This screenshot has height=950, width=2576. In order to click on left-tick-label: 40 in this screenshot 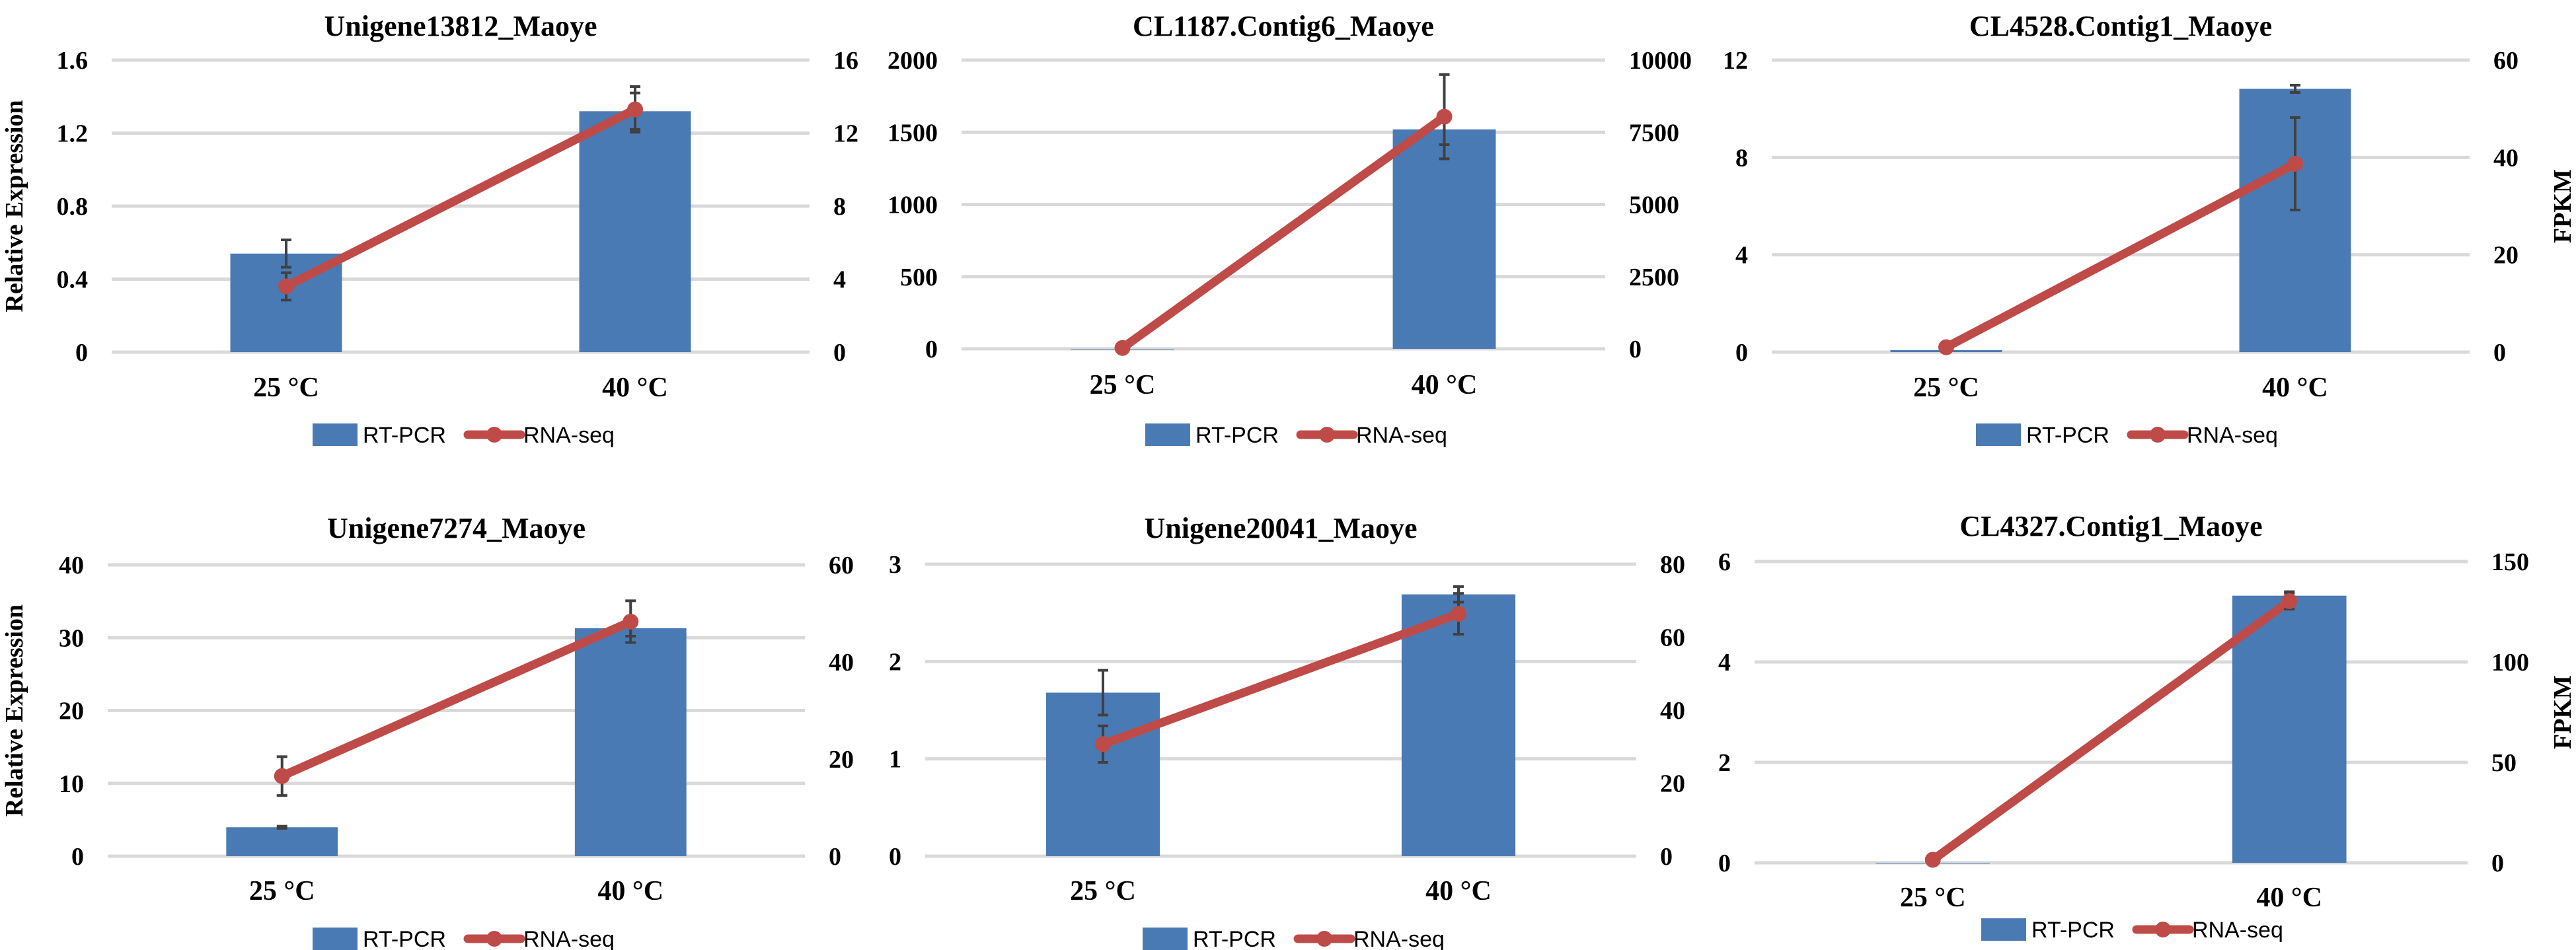, I will do `click(71, 565)`.